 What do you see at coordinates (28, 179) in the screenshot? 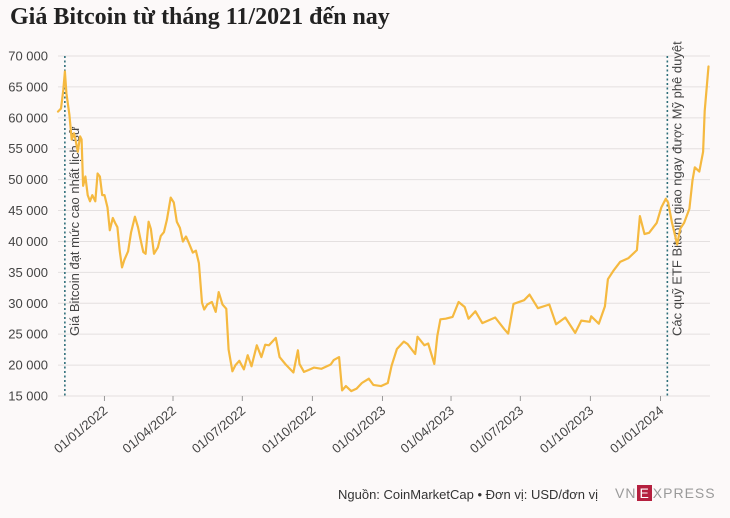
I see `y-tick-label: 50 000` at bounding box center [28, 179].